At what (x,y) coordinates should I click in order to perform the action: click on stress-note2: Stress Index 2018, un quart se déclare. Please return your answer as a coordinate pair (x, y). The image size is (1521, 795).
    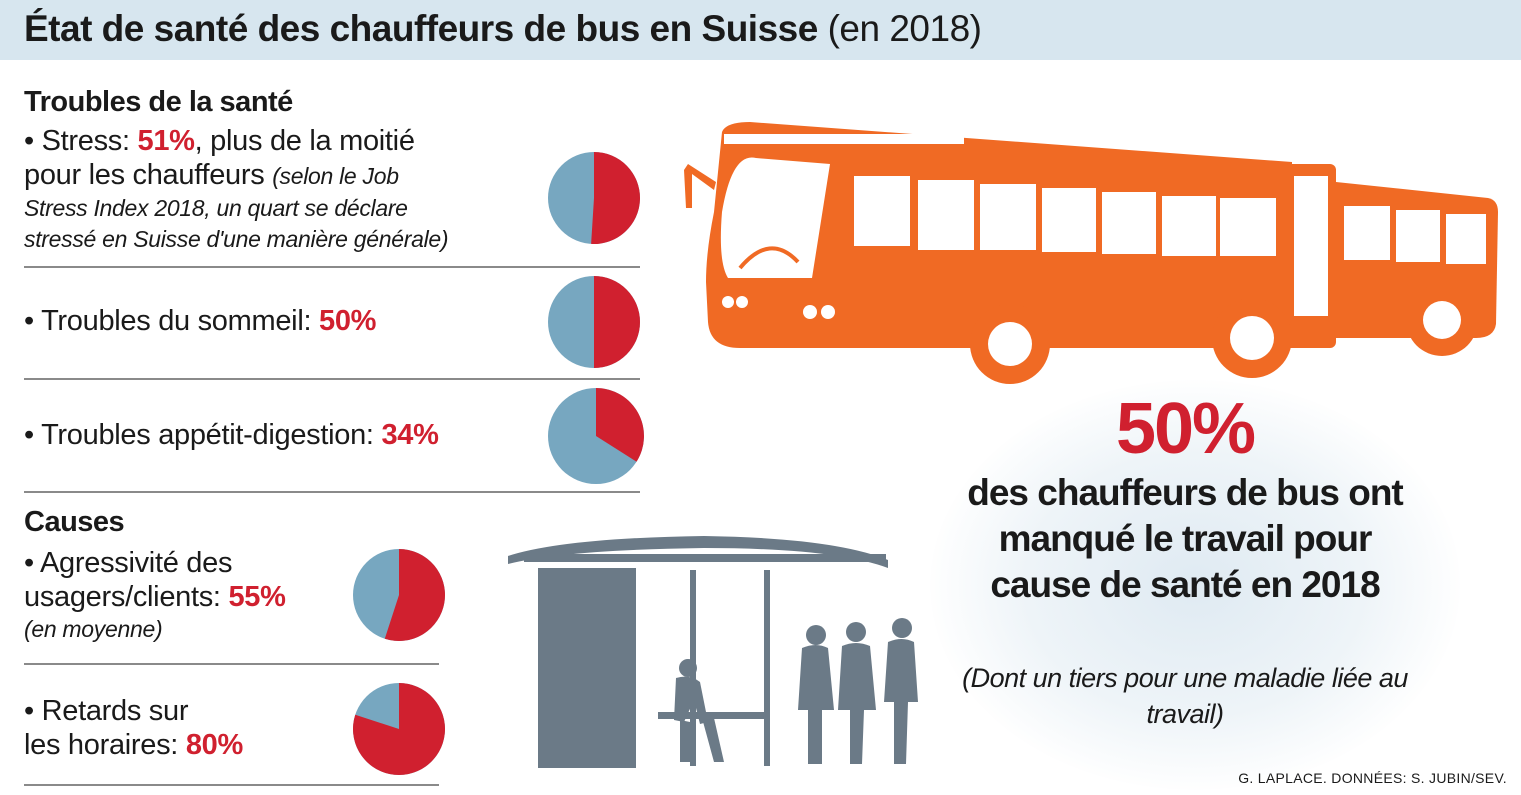
    Looking at the image, I should click on (216, 208).